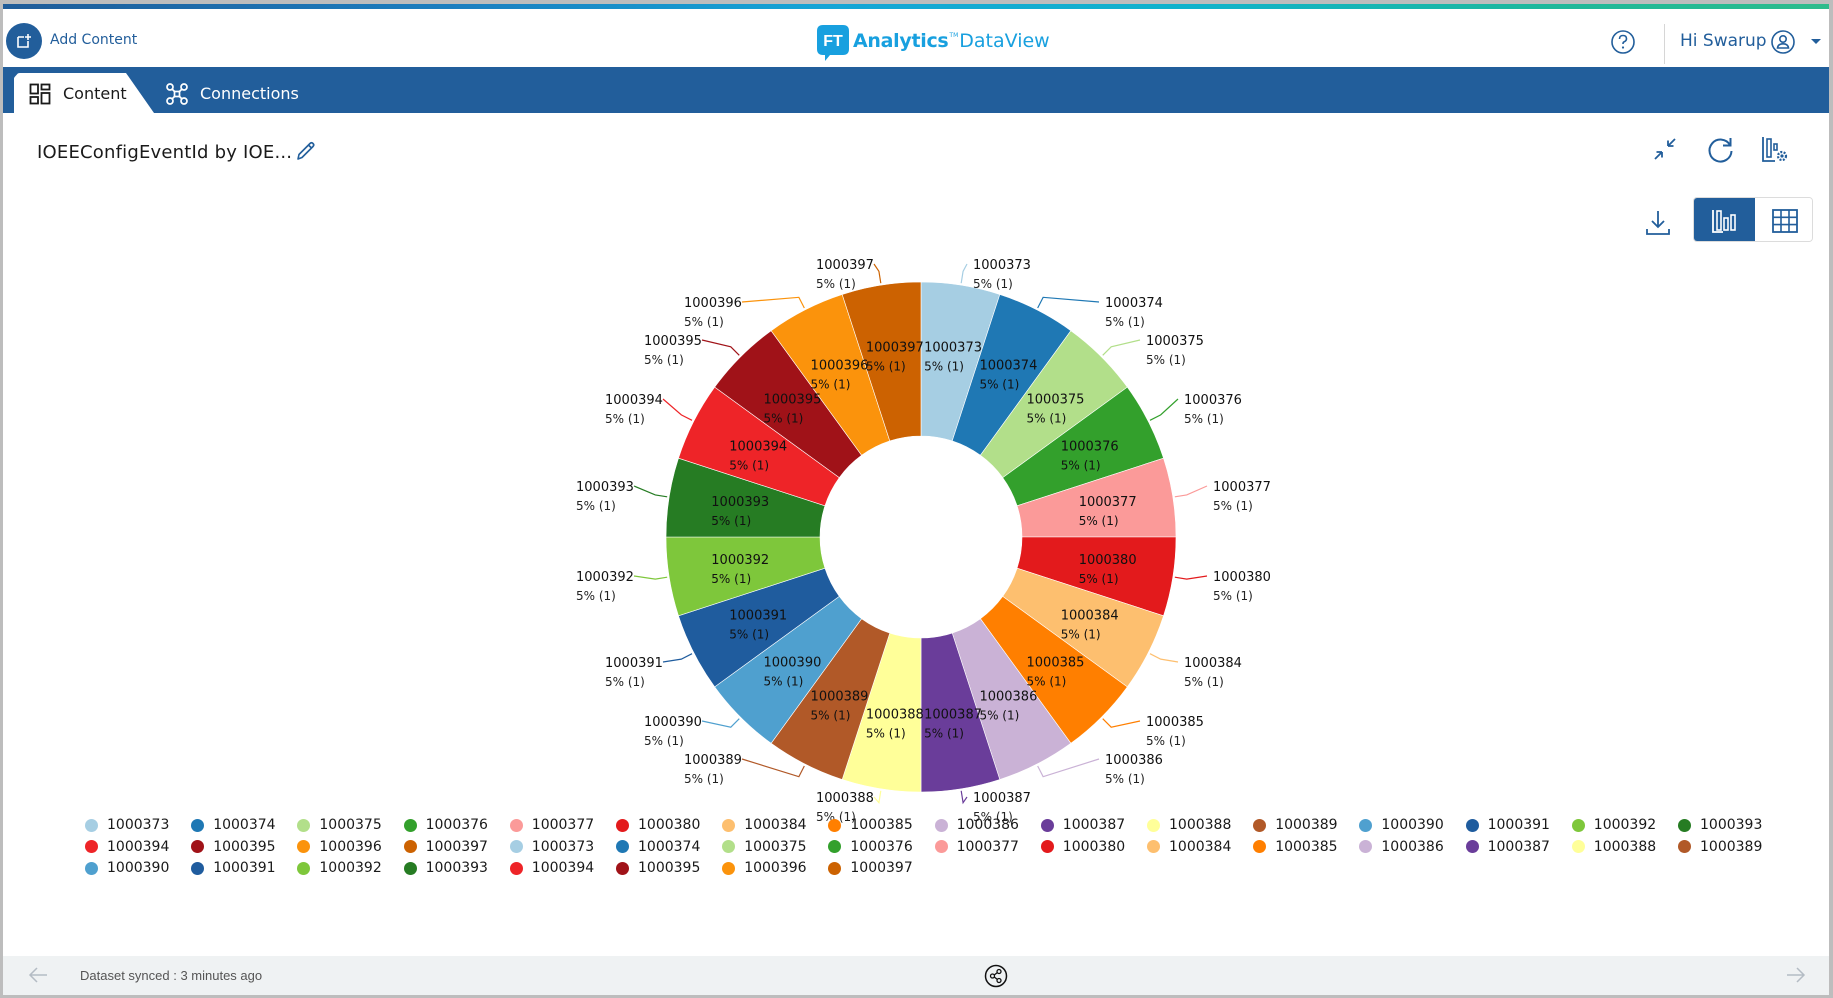  What do you see at coordinates (24, 41) in the screenshot?
I see `add-content-button` at bounding box center [24, 41].